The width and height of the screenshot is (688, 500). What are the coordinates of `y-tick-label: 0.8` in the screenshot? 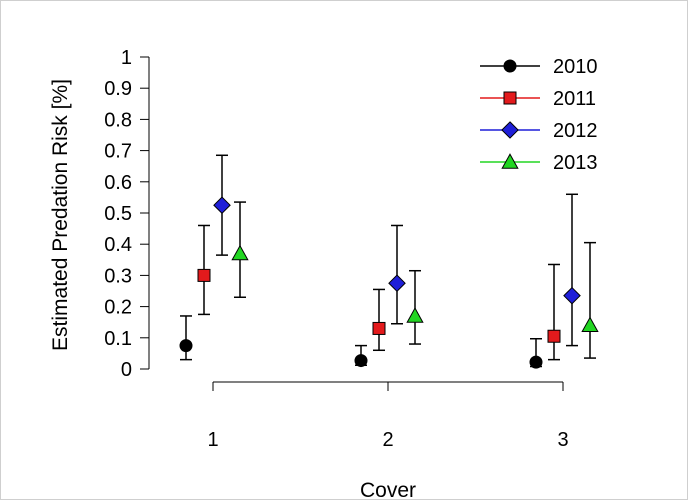 It's located at (118, 120).